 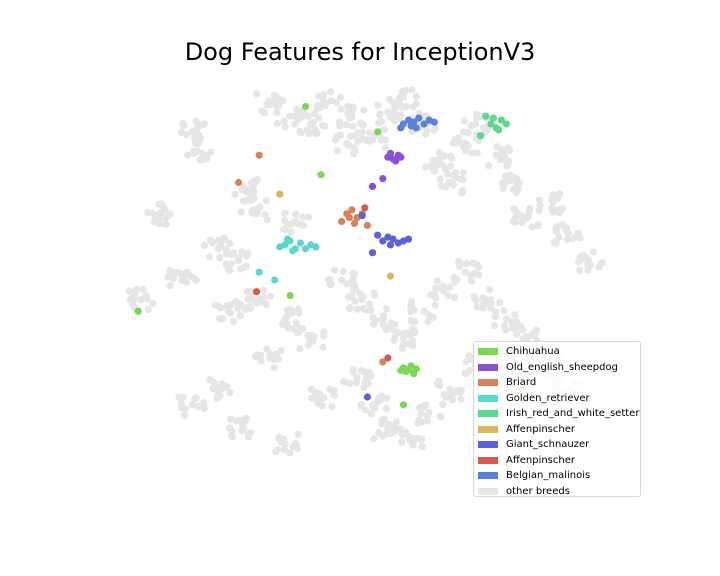 I want to click on legend-entry: Chihuahua, so click(x=557, y=352).